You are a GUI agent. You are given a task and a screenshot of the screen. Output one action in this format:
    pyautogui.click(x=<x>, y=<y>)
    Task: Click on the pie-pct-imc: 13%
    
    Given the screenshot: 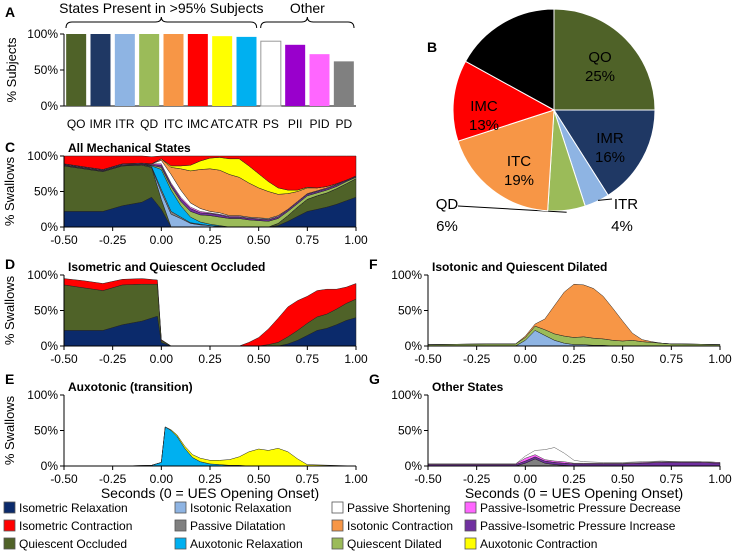 What is the action you would take?
    pyautogui.click(x=484, y=125)
    